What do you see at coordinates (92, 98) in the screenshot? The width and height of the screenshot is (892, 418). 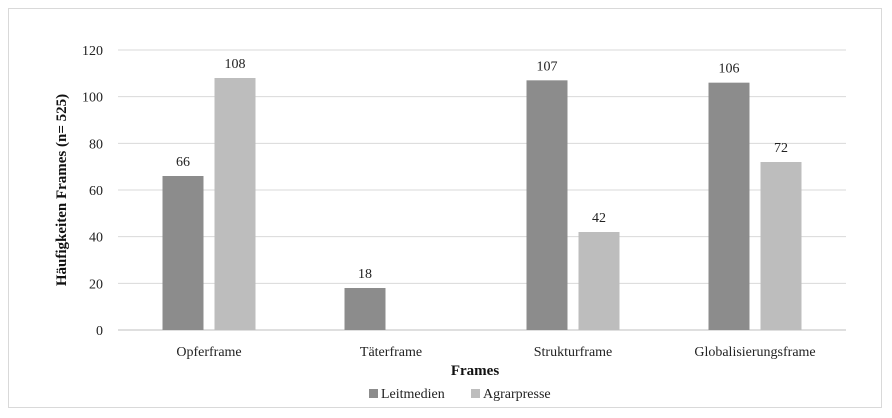 I see `y-tick-label: 100` at bounding box center [92, 98].